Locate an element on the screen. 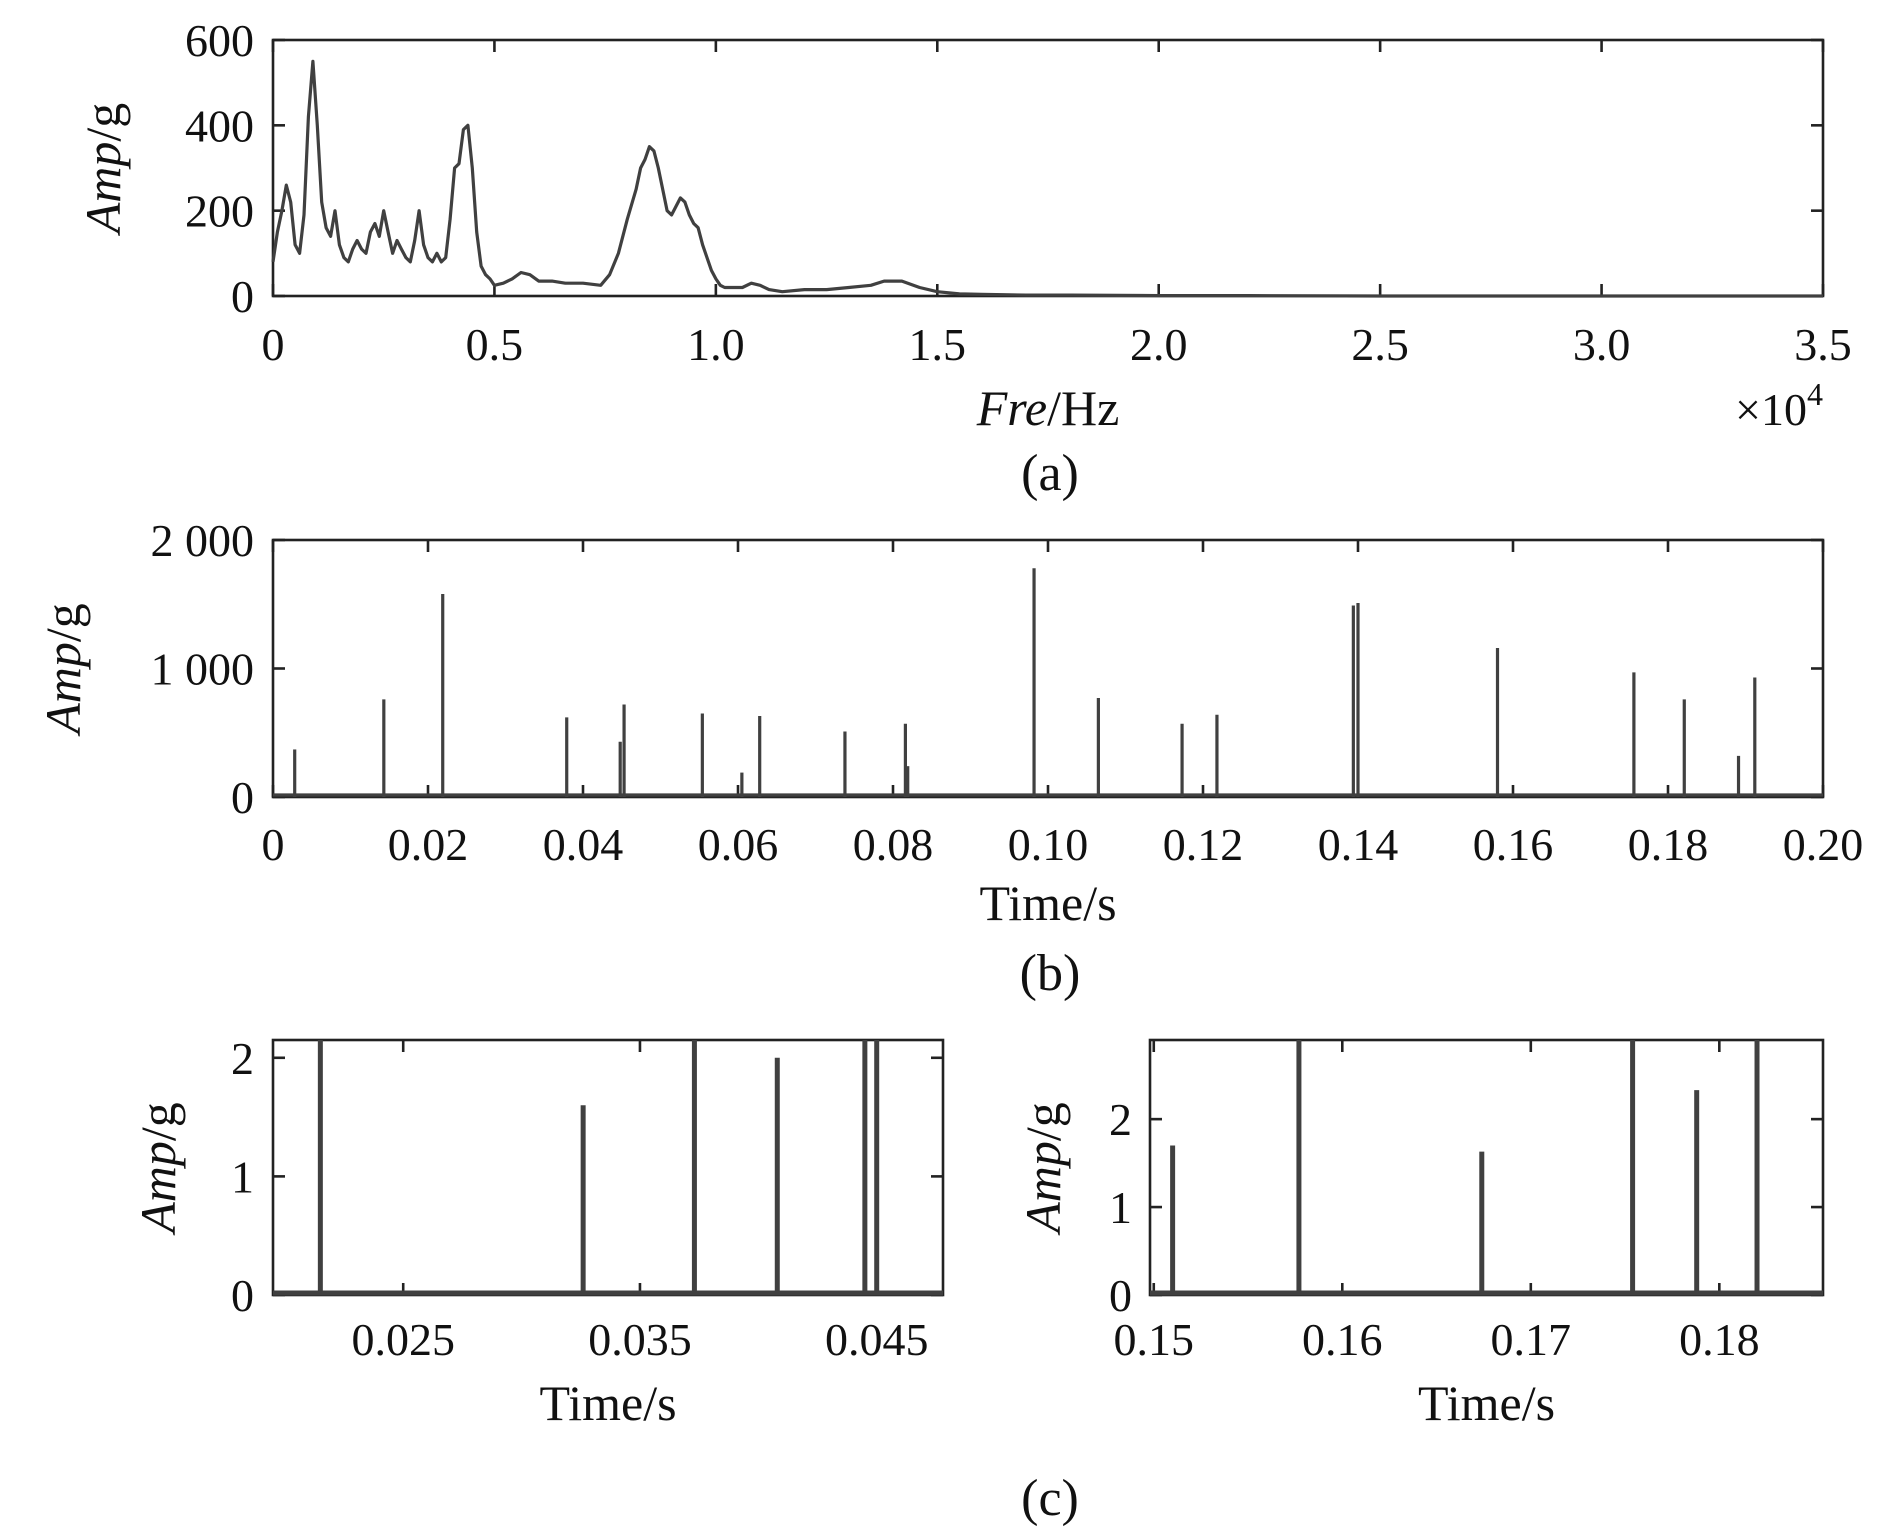 The width and height of the screenshot is (1890, 1535). x-axis-title: Fre/Hz is located at coordinates (1048, 408).